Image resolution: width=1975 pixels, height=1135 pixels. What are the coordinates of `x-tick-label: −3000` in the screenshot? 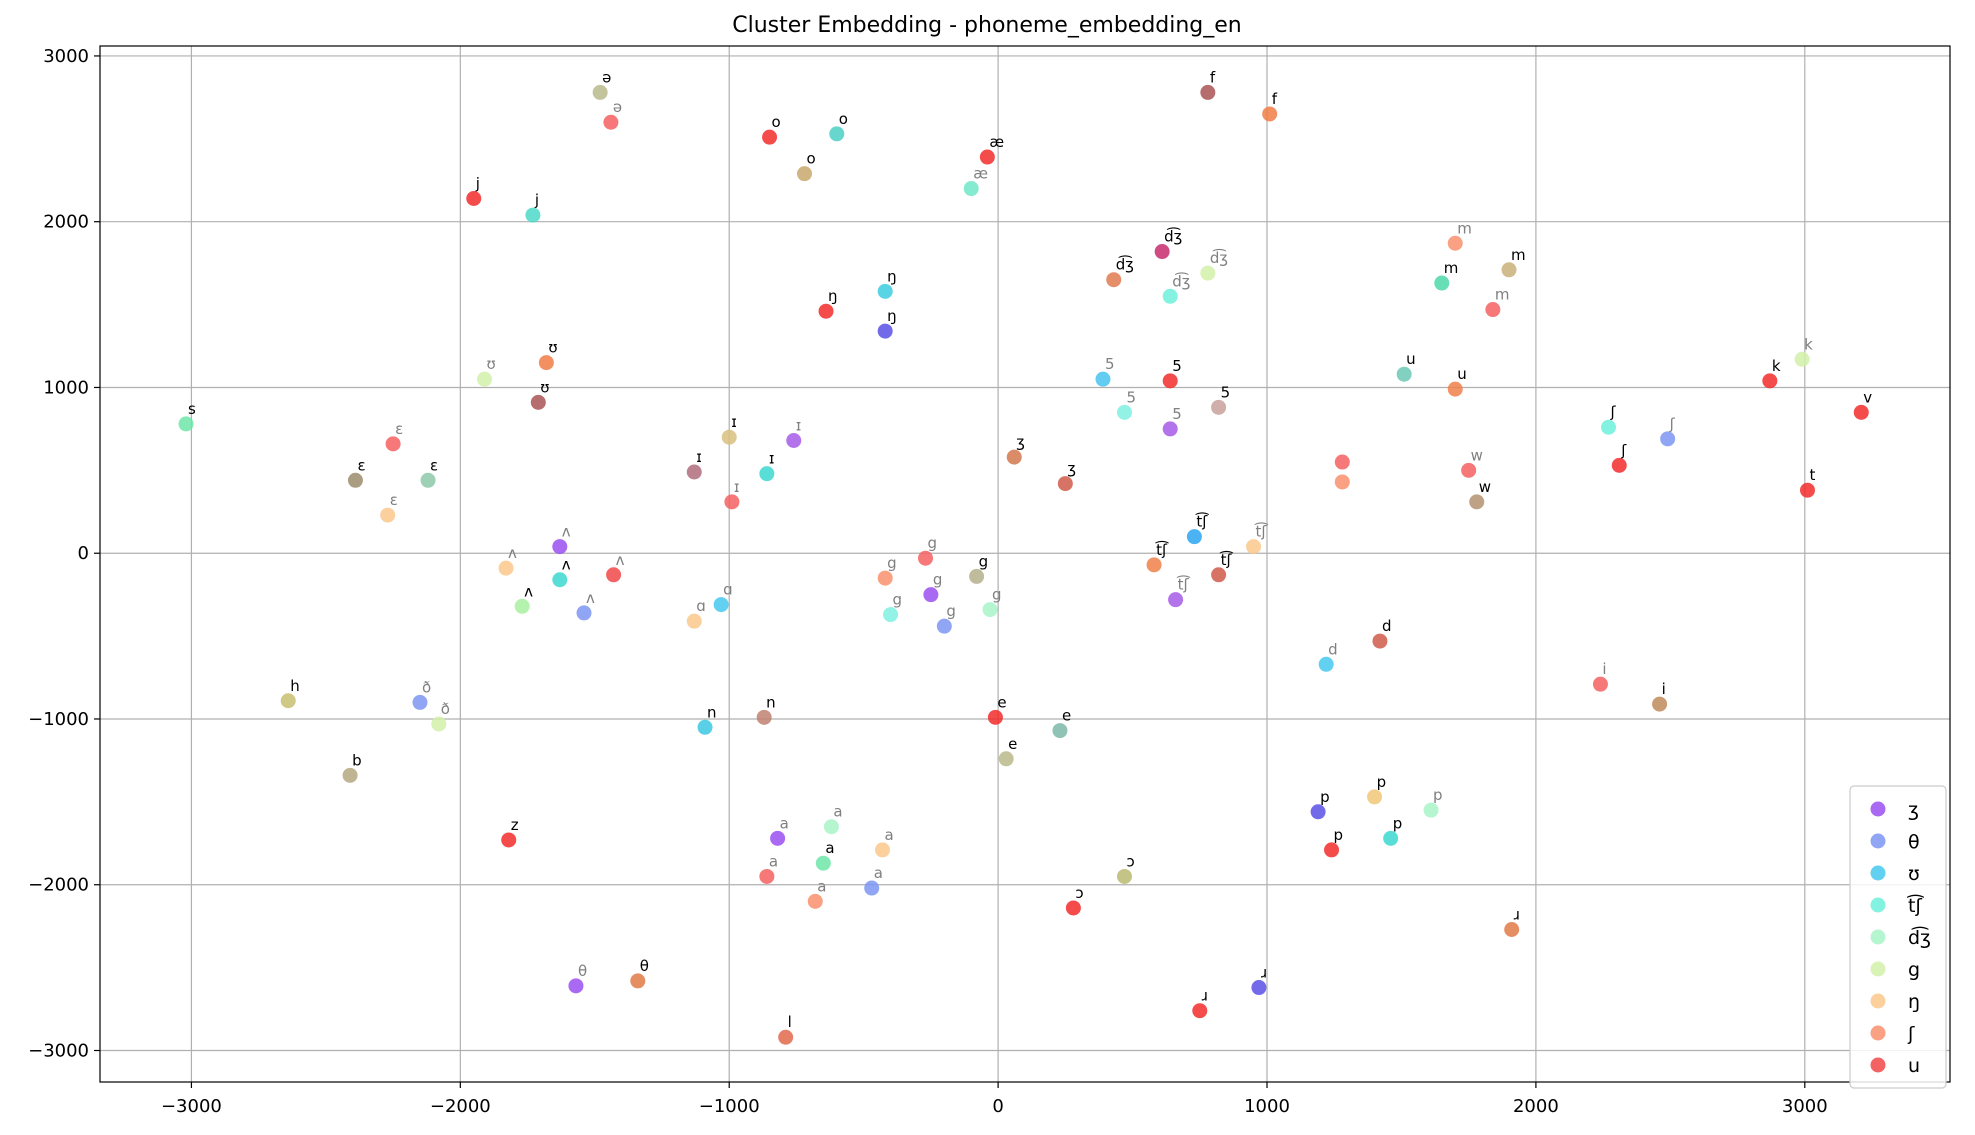 It's located at (191, 1106).